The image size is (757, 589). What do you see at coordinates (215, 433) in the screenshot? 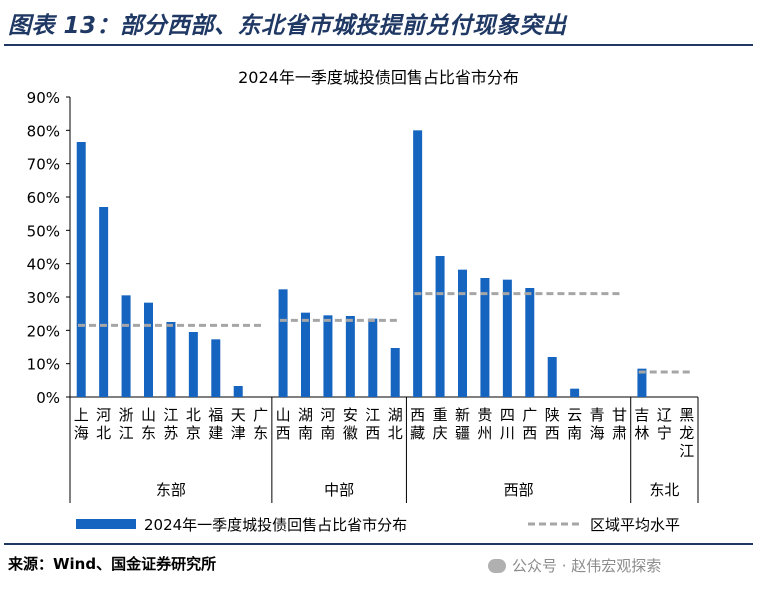
I see `category-label-char: 建` at bounding box center [215, 433].